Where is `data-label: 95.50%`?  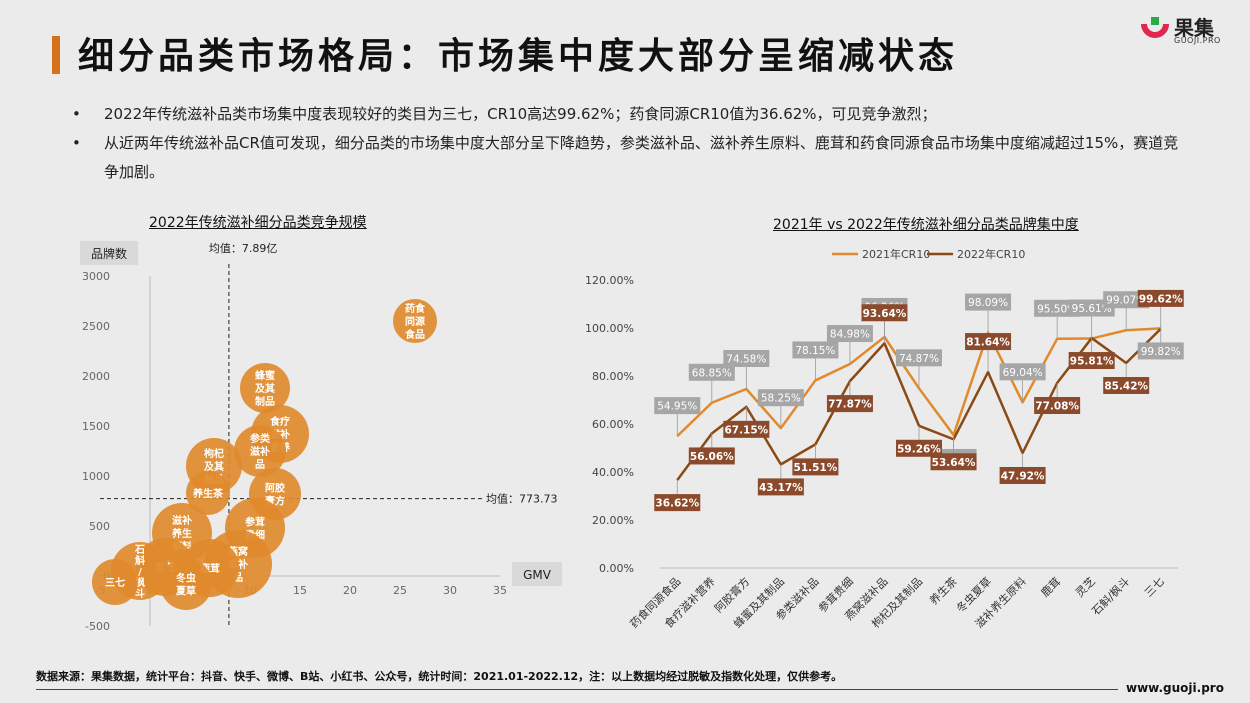 data-label: 95.50% is located at coordinates (1057, 319).